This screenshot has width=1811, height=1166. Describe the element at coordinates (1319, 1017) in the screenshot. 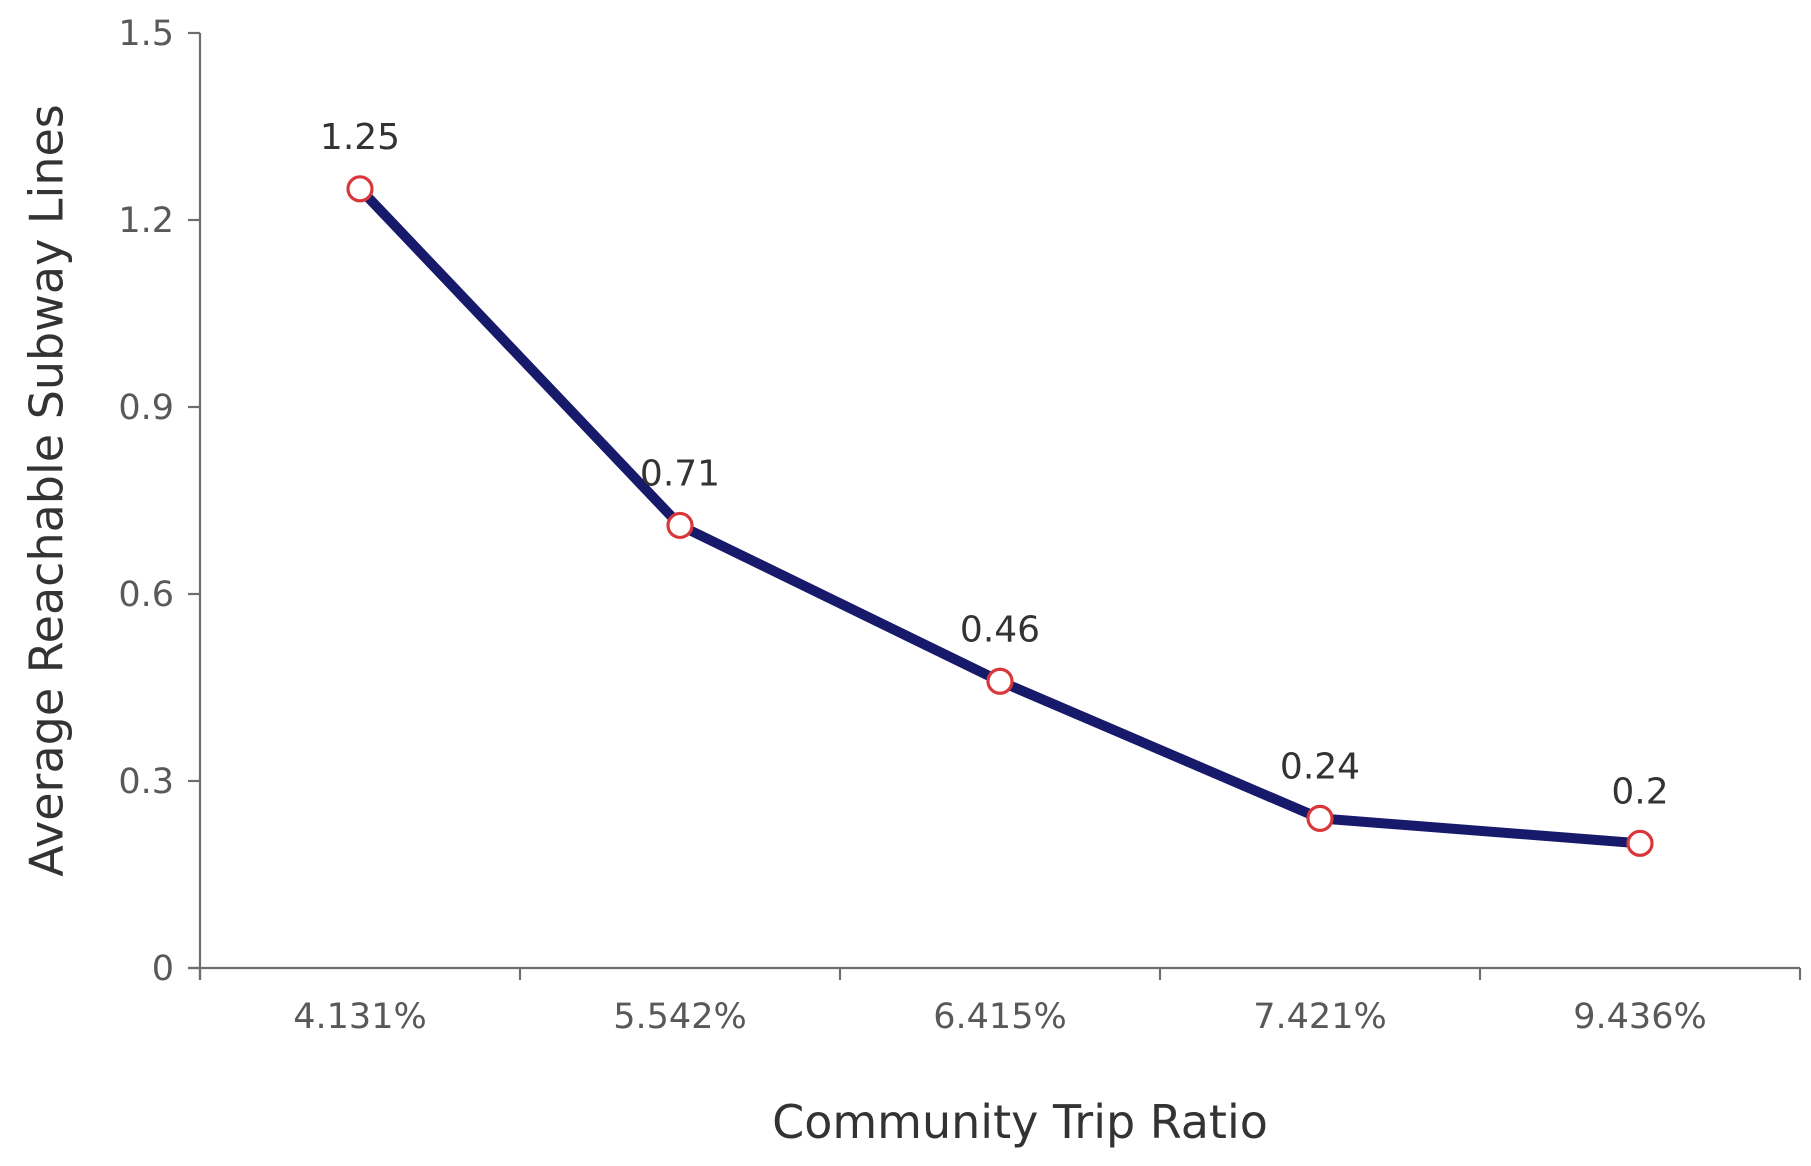

I see `x-tick-label: 7.421%` at that location.